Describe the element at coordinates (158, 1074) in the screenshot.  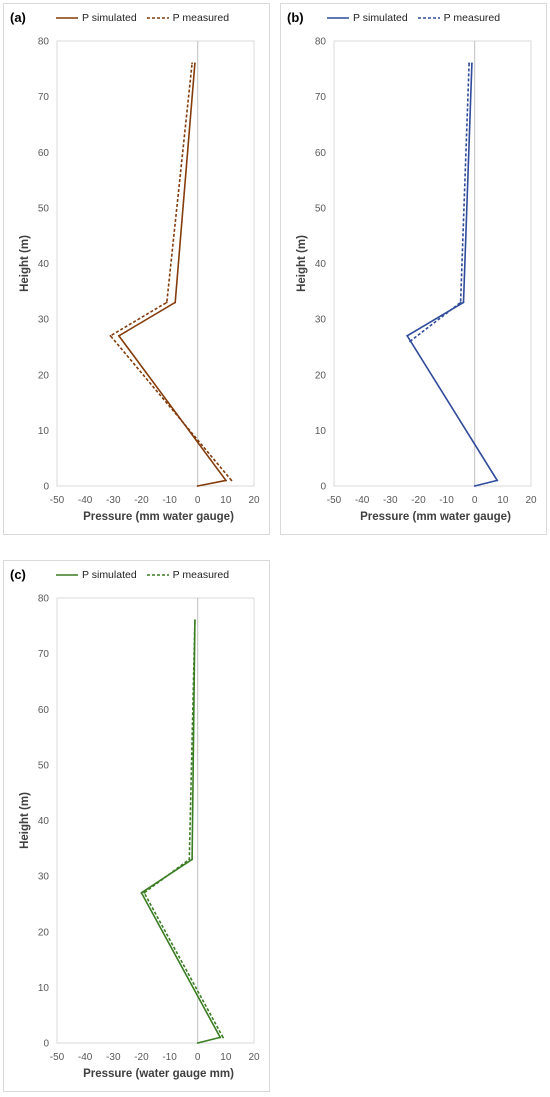
I see `x-axis-title: Pressure (water gauge mm)` at that location.